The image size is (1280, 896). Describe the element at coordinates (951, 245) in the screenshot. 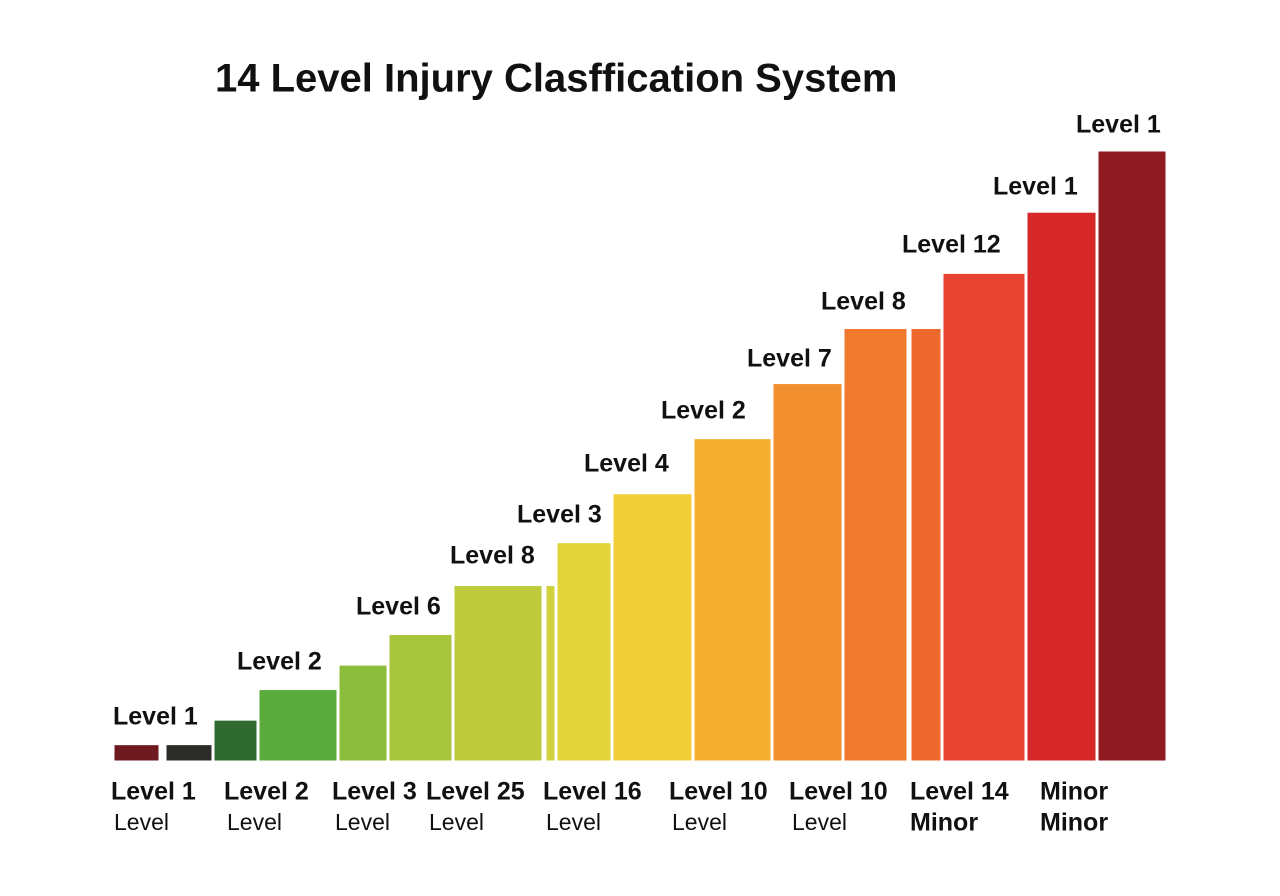

I see `step-label: Level 12` at that location.